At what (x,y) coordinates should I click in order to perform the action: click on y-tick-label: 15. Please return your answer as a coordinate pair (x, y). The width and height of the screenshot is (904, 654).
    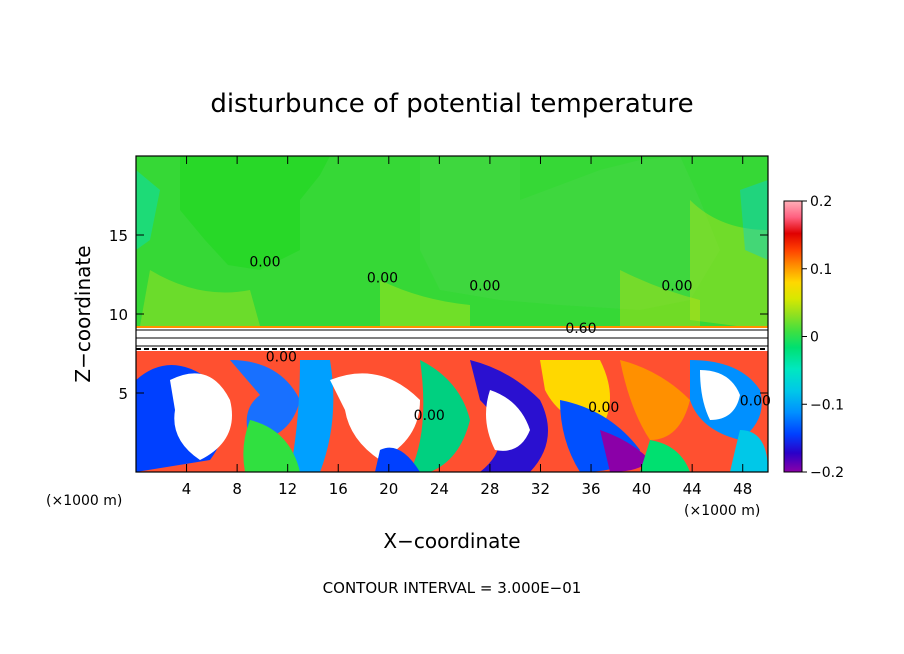
    Looking at the image, I should click on (118, 236).